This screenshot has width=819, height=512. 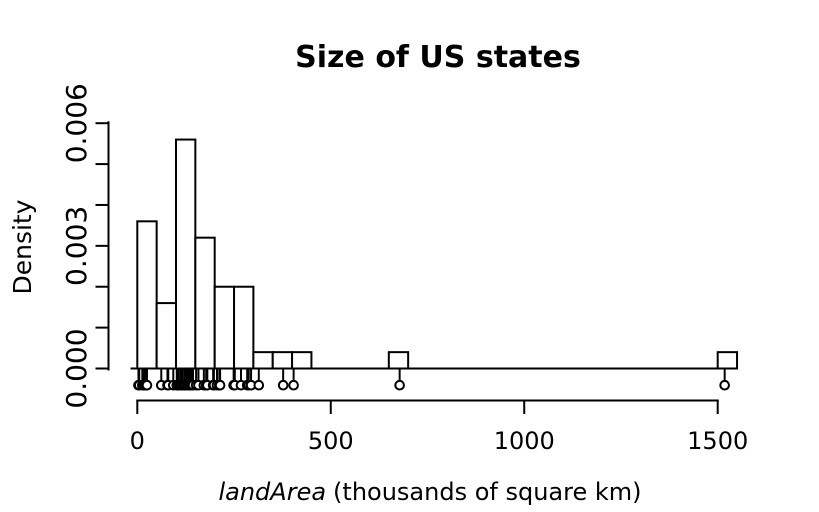 What do you see at coordinates (487, 492) in the screenshot?
I see `x-axis-units: (thousands of square km)` at bounding box center [487, 492].